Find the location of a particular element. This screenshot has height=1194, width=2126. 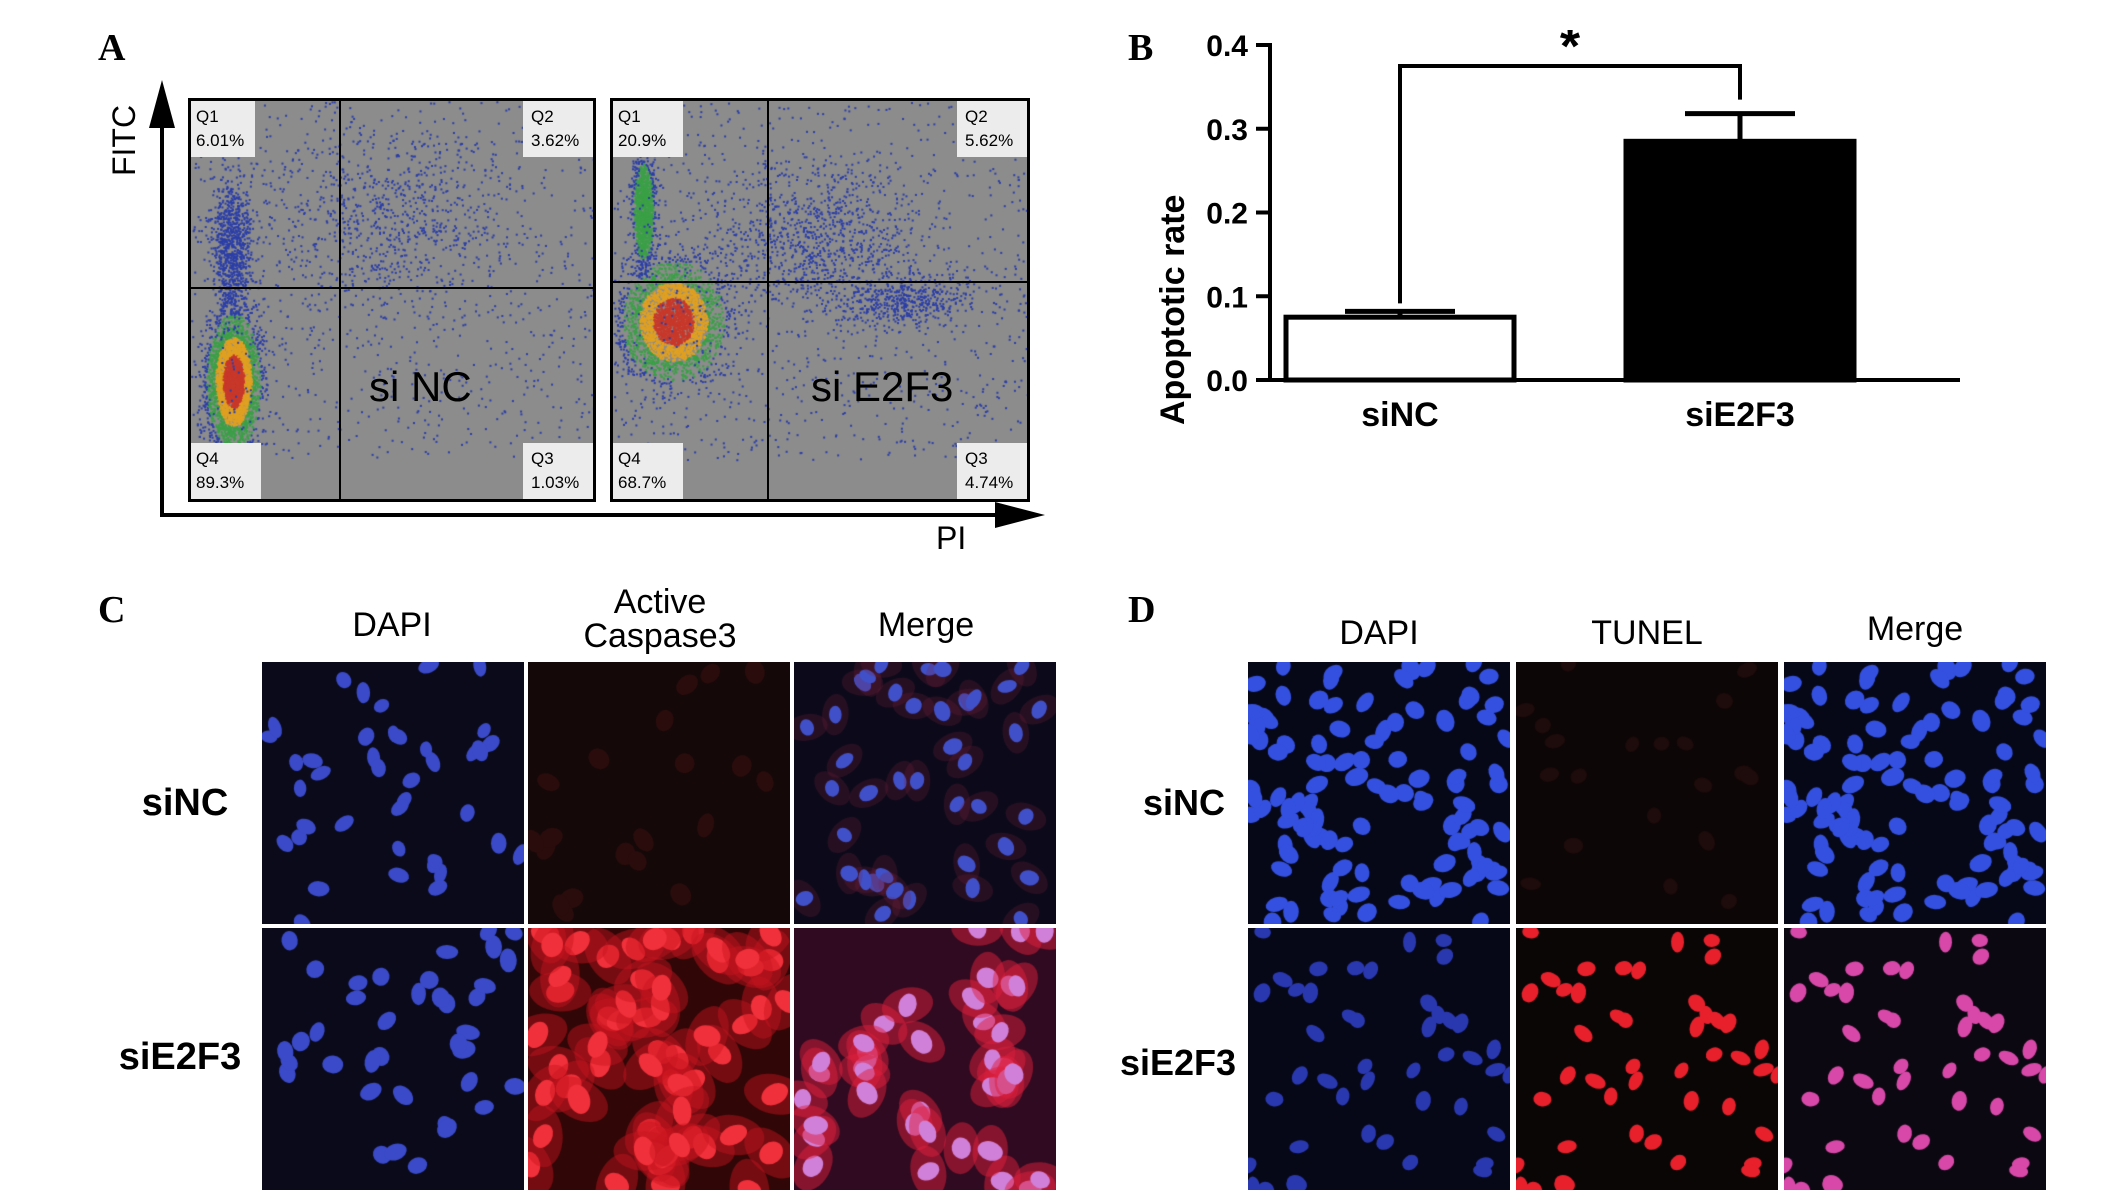

x-axis-label: PI is located at coordinates (951, 538).